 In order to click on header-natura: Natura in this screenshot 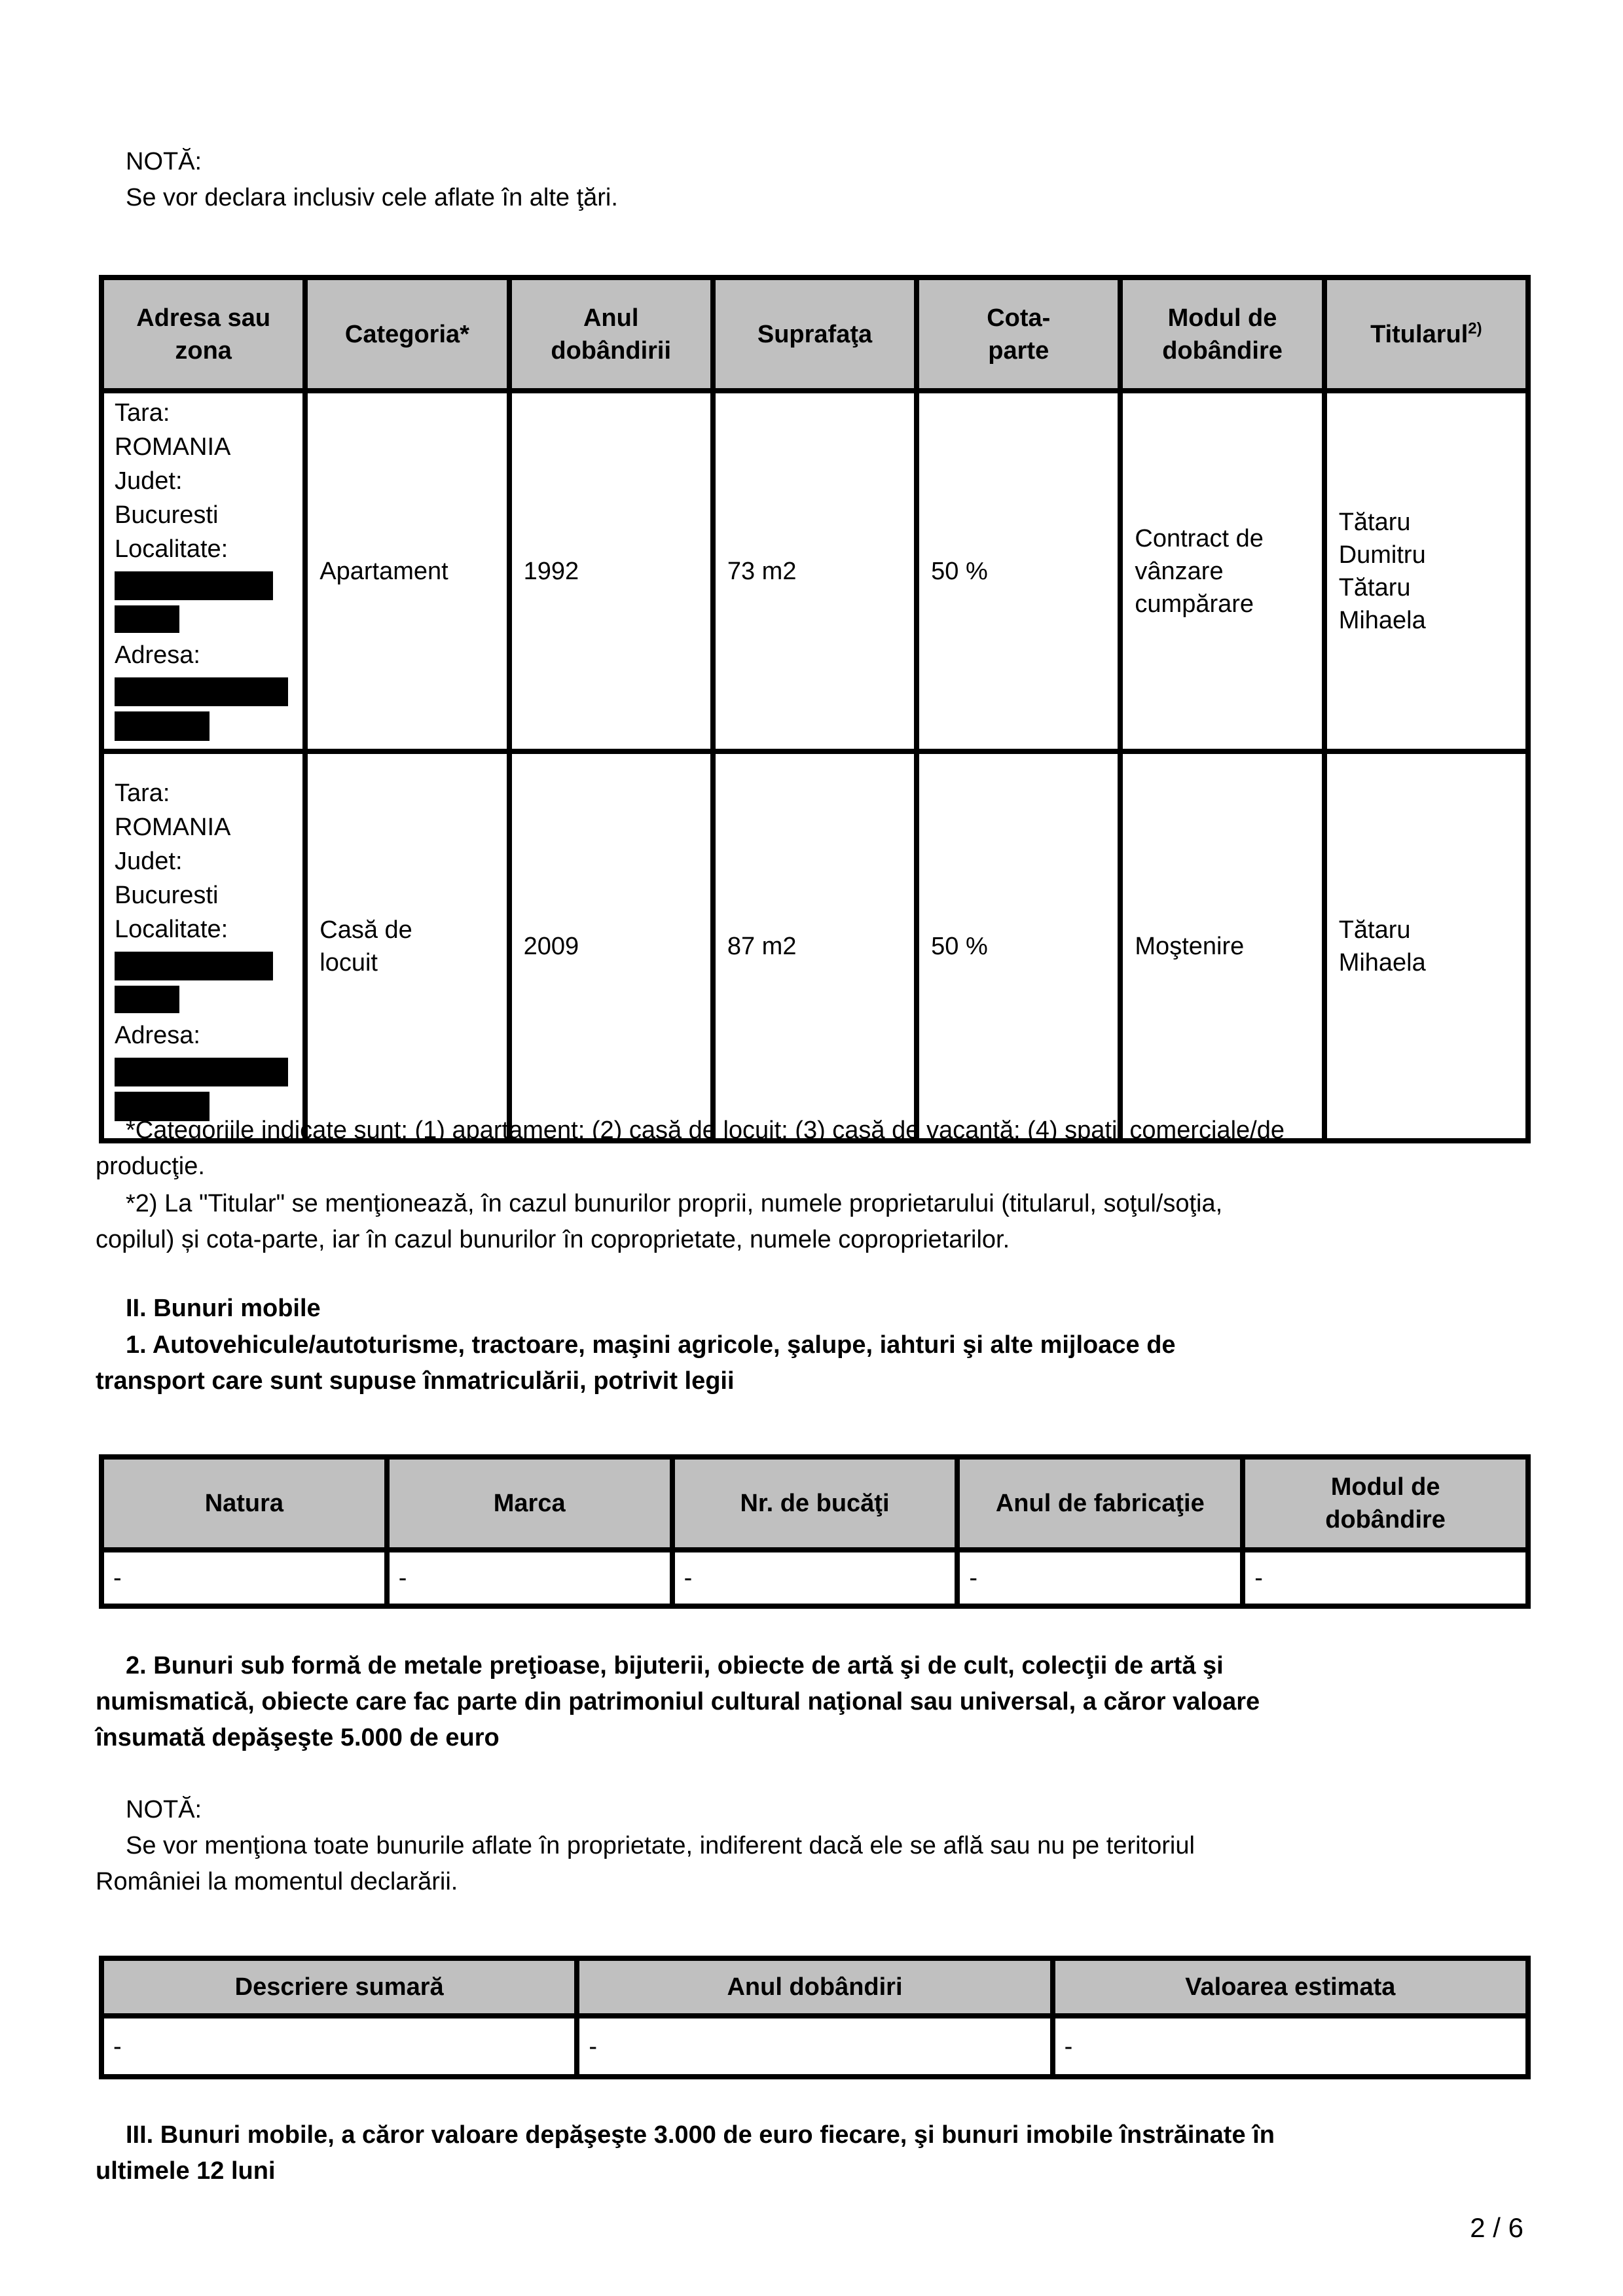, I will do `click(244, 1503)`.